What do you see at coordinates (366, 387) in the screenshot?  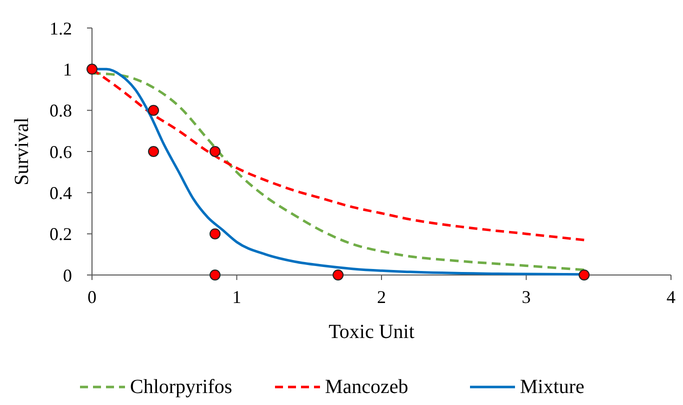 I see `legend-label: Mancozeb` at bounding box center [366, 387].